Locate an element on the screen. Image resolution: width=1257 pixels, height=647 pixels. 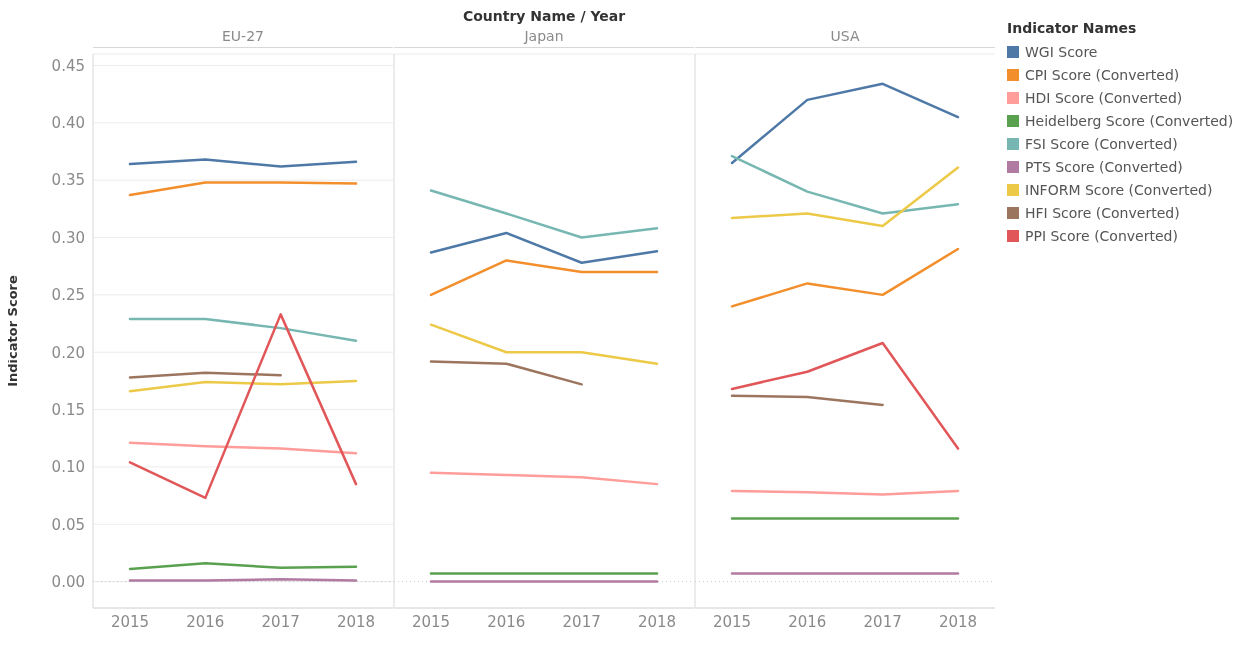
chart-subtitle: EU-27 is located at coordinates (243, 35).